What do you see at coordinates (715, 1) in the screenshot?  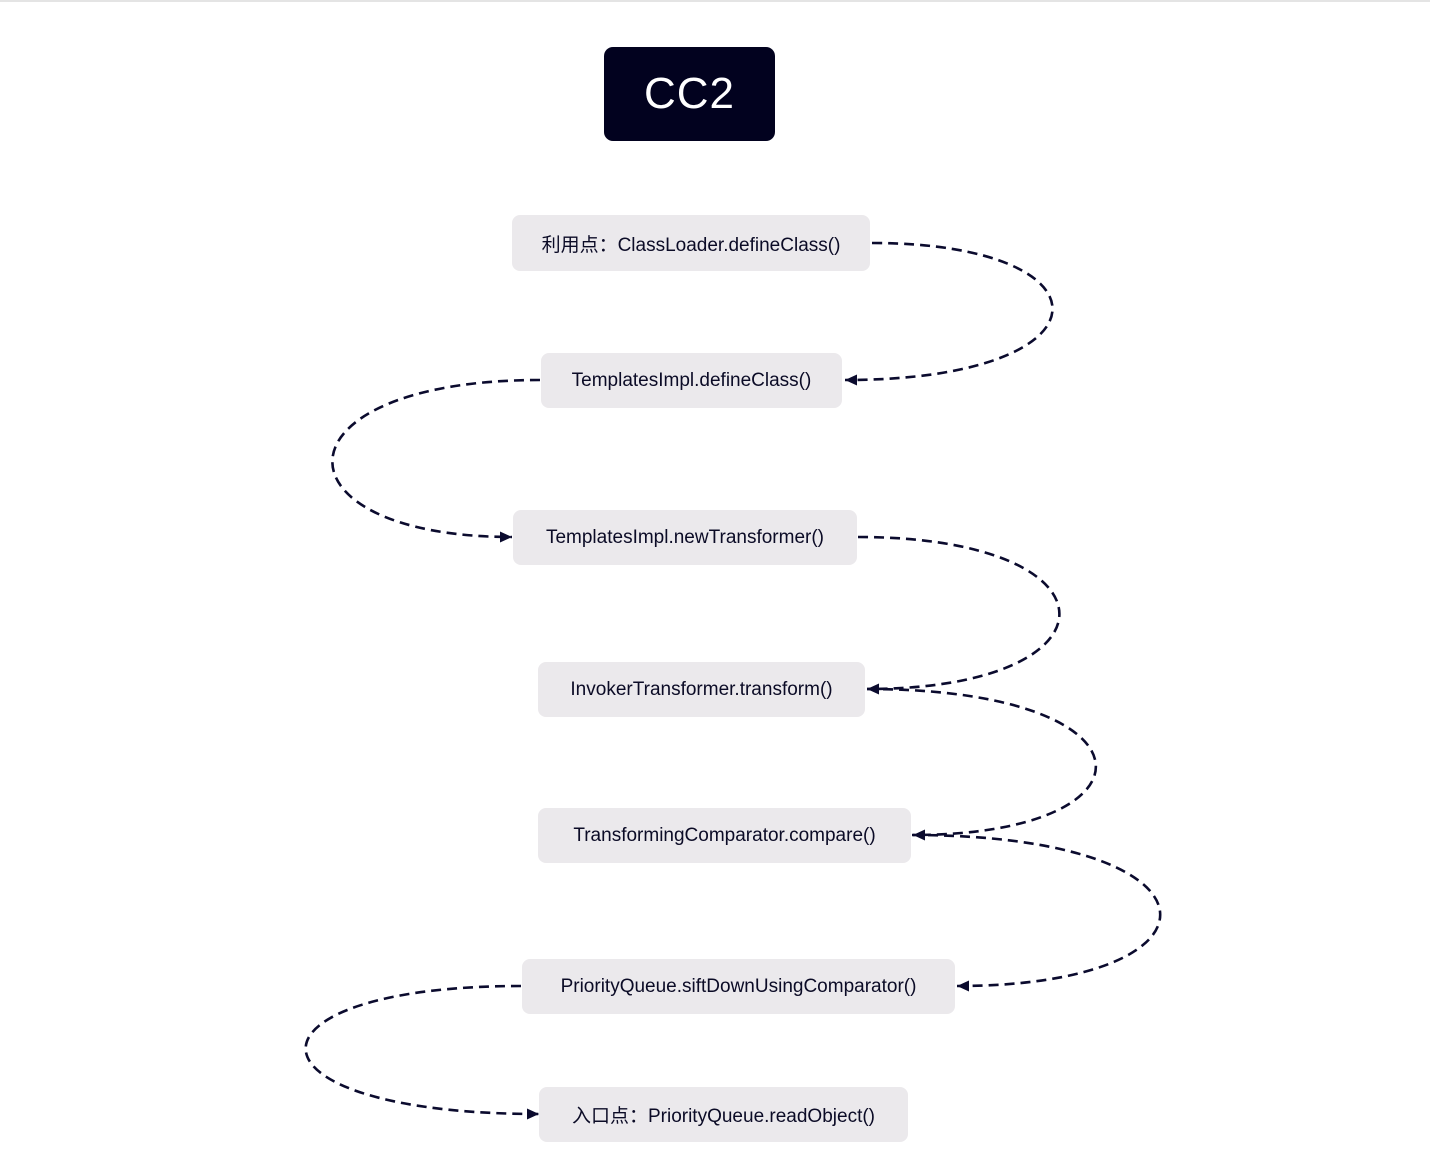 I see `top-border` at bounding box center [715, 1].